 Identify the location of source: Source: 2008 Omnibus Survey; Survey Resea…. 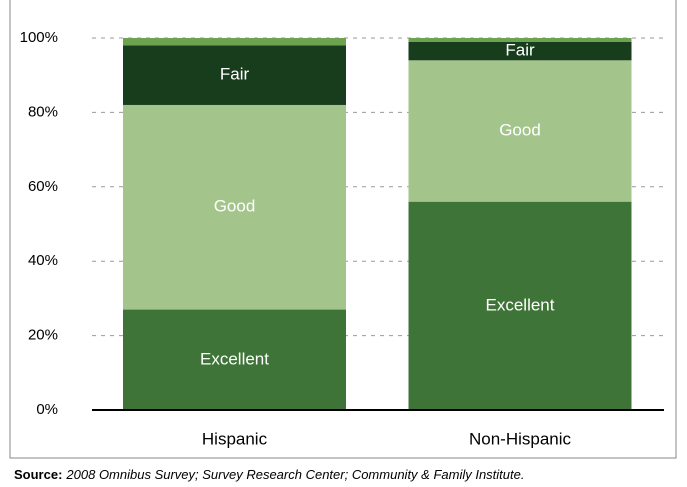
(269, 474).